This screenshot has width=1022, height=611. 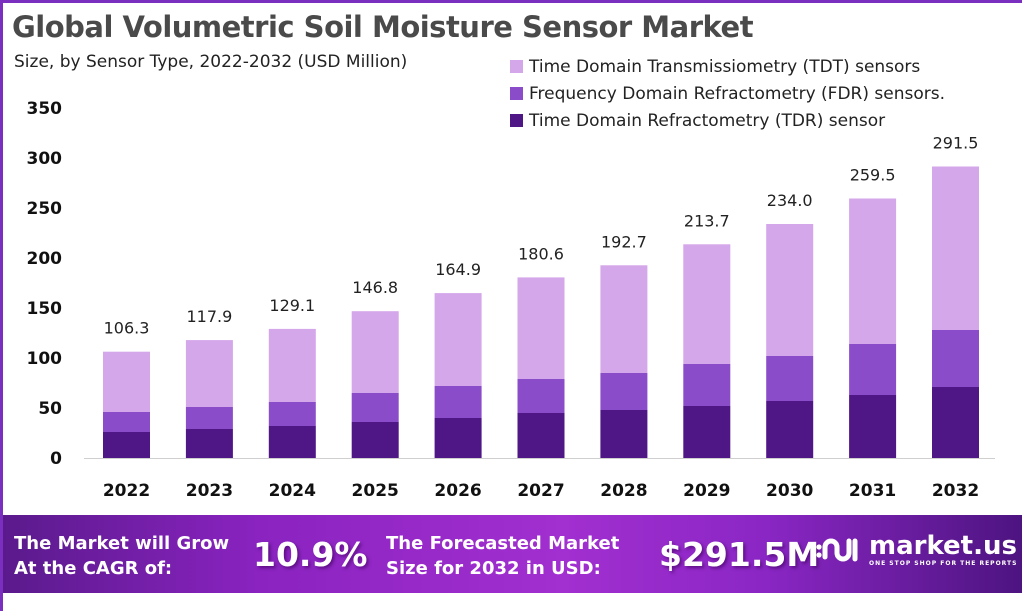 I want to click on brand-logo: market.us ONE STOP SHOP FOR THE REPORTS, so click(x=916, y=550).